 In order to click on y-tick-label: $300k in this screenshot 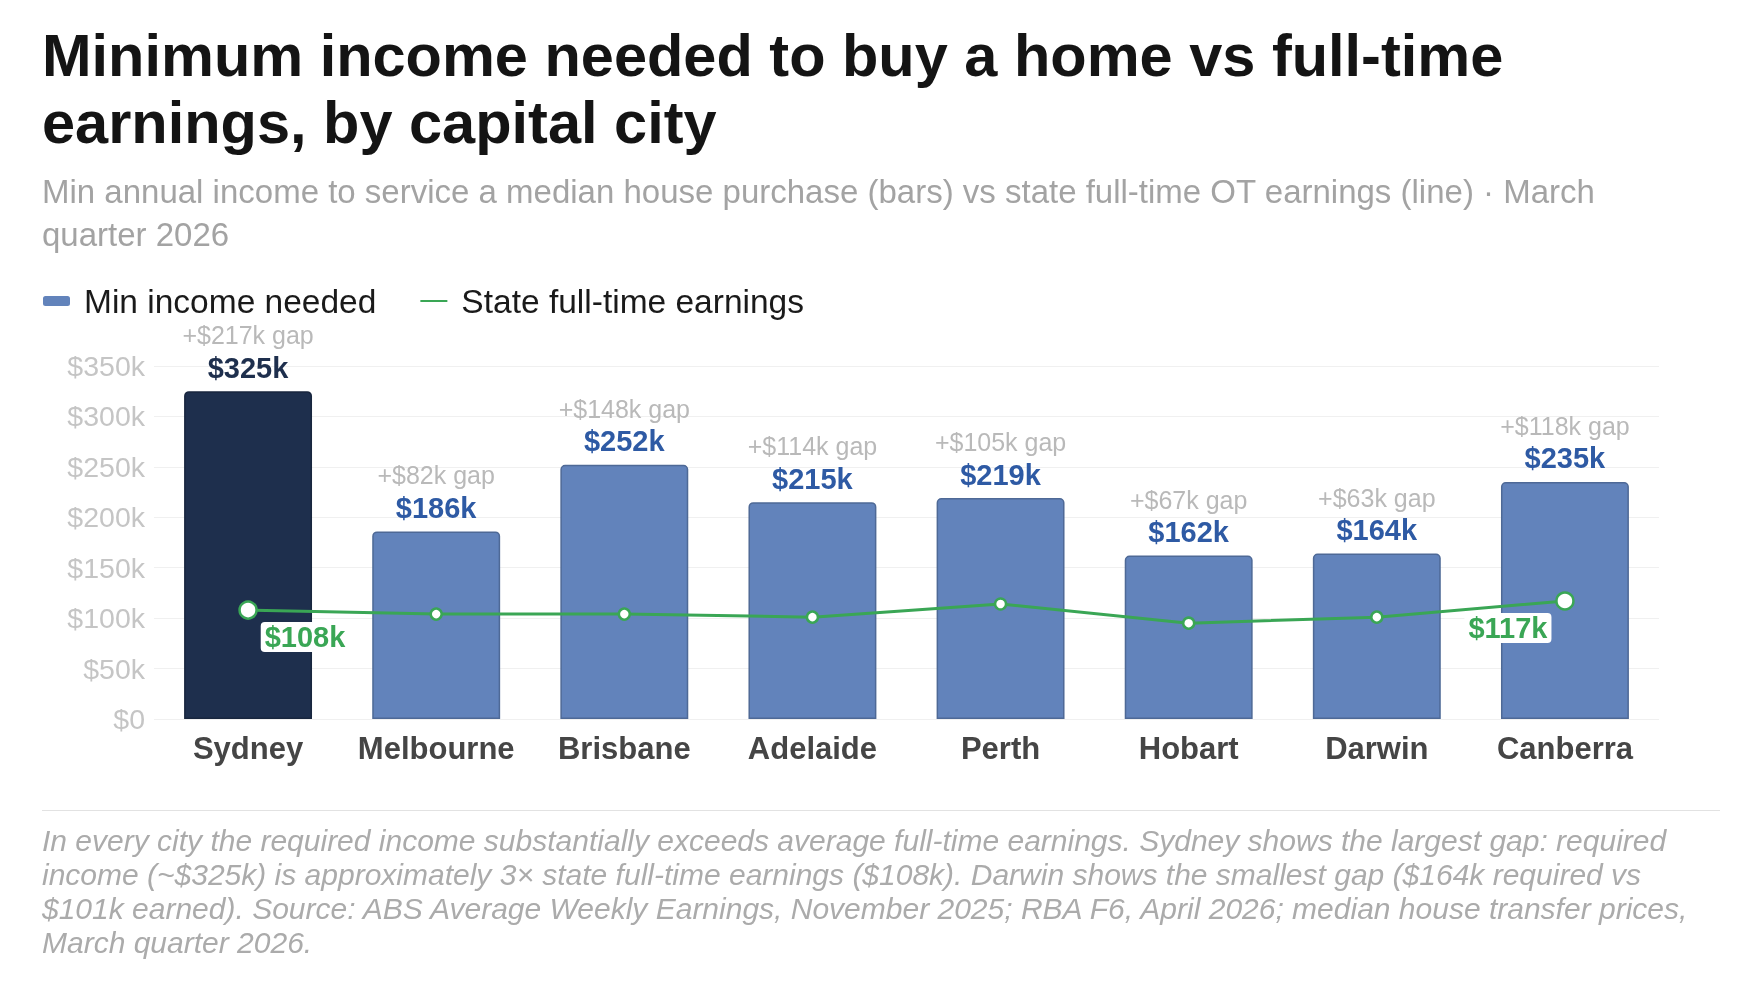, I will do `click(106, 416)`.